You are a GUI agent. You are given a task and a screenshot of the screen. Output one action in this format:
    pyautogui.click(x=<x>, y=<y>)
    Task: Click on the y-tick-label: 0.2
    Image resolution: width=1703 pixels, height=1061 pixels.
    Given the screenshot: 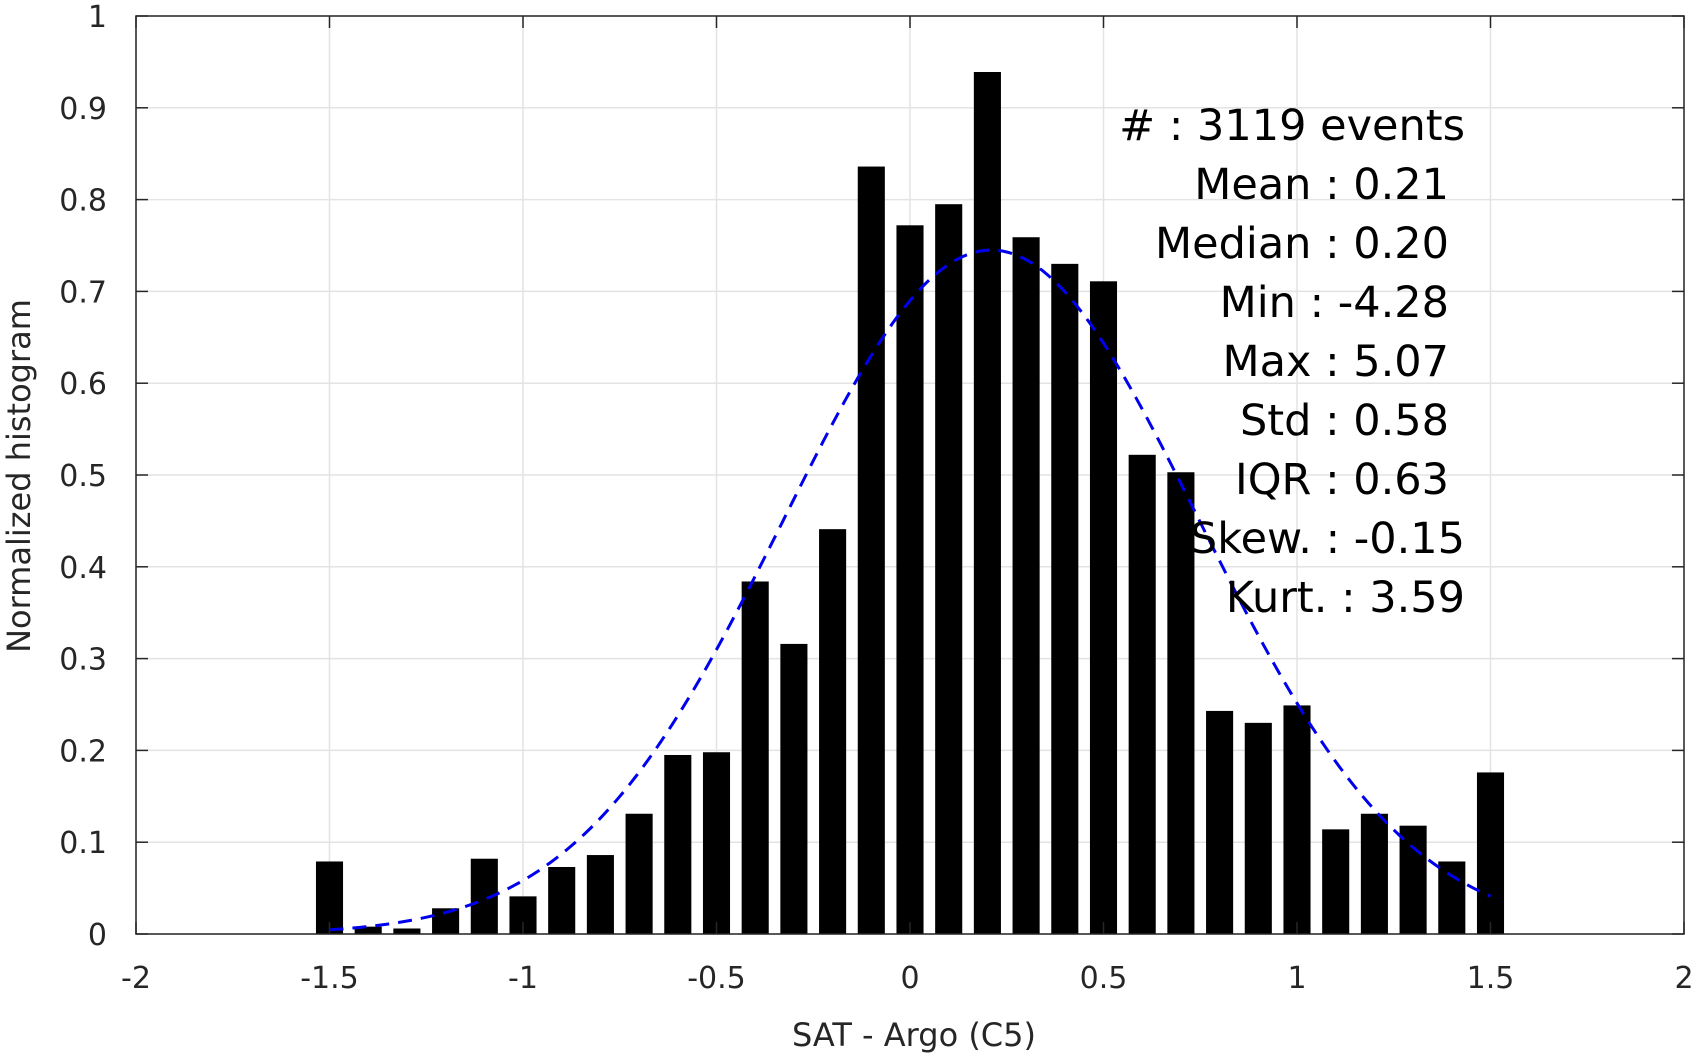 What is the action you would take?
    pyautogui.click(x=83, y=751)
    